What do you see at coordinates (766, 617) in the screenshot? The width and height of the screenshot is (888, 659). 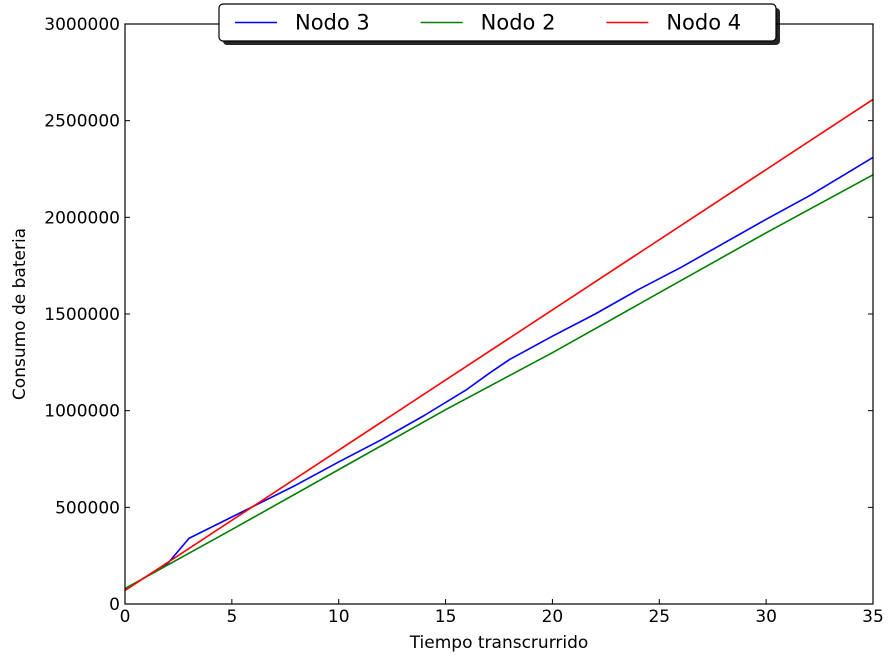 I see `x-tick-label: 30` at bounding box center [766, 617].